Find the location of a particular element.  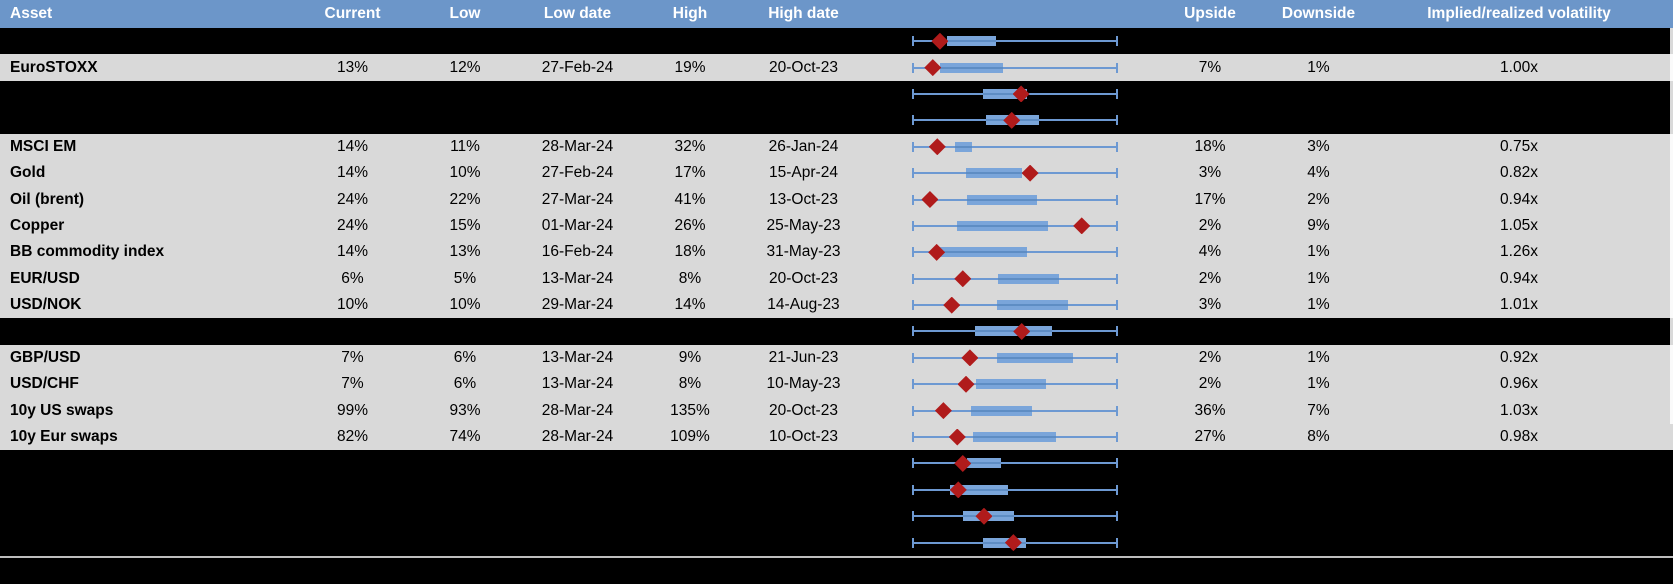

asset-name-cell: GBP/USD is located at coordinates (45, 357).